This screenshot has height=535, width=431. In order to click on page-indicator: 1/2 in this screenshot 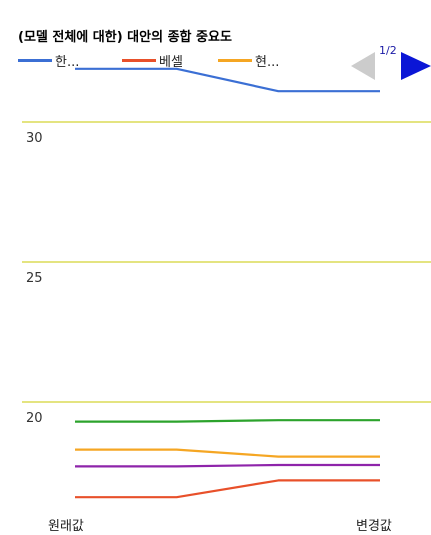, I will do `click(388, 50)`.